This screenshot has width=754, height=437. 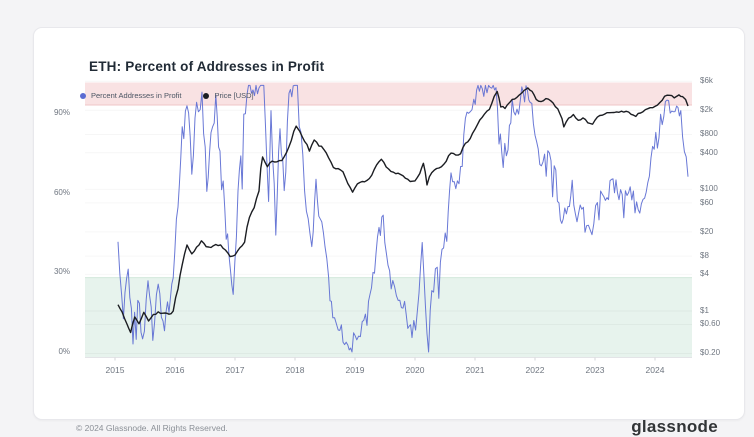 What do you see at coordinates (234, 95) in the screenshot?
I see `legend-label: Price [USD]` at bounding box center [234, 95].